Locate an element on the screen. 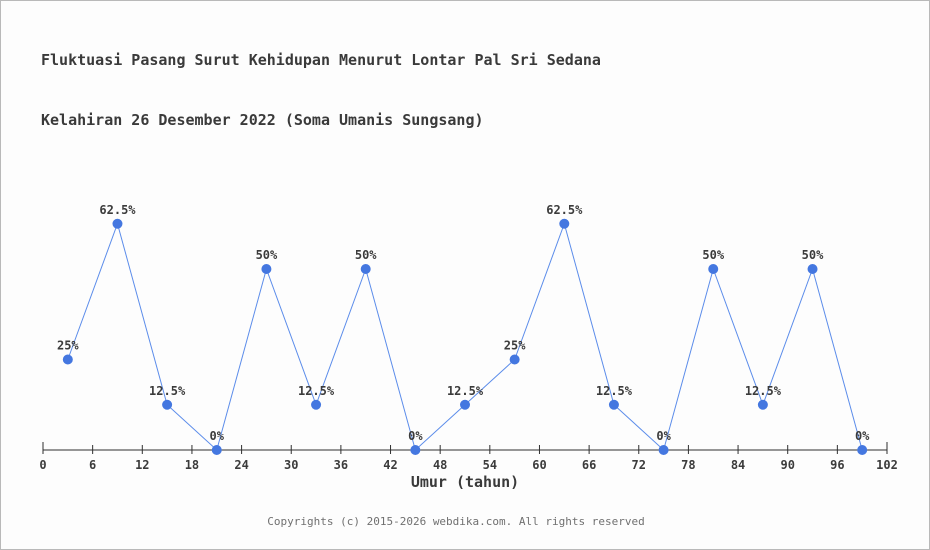 Image resolution: width=930 pixels, height=550 pixels. x-axis-label: Umur (tahun) is located at coordinates (465, 482).